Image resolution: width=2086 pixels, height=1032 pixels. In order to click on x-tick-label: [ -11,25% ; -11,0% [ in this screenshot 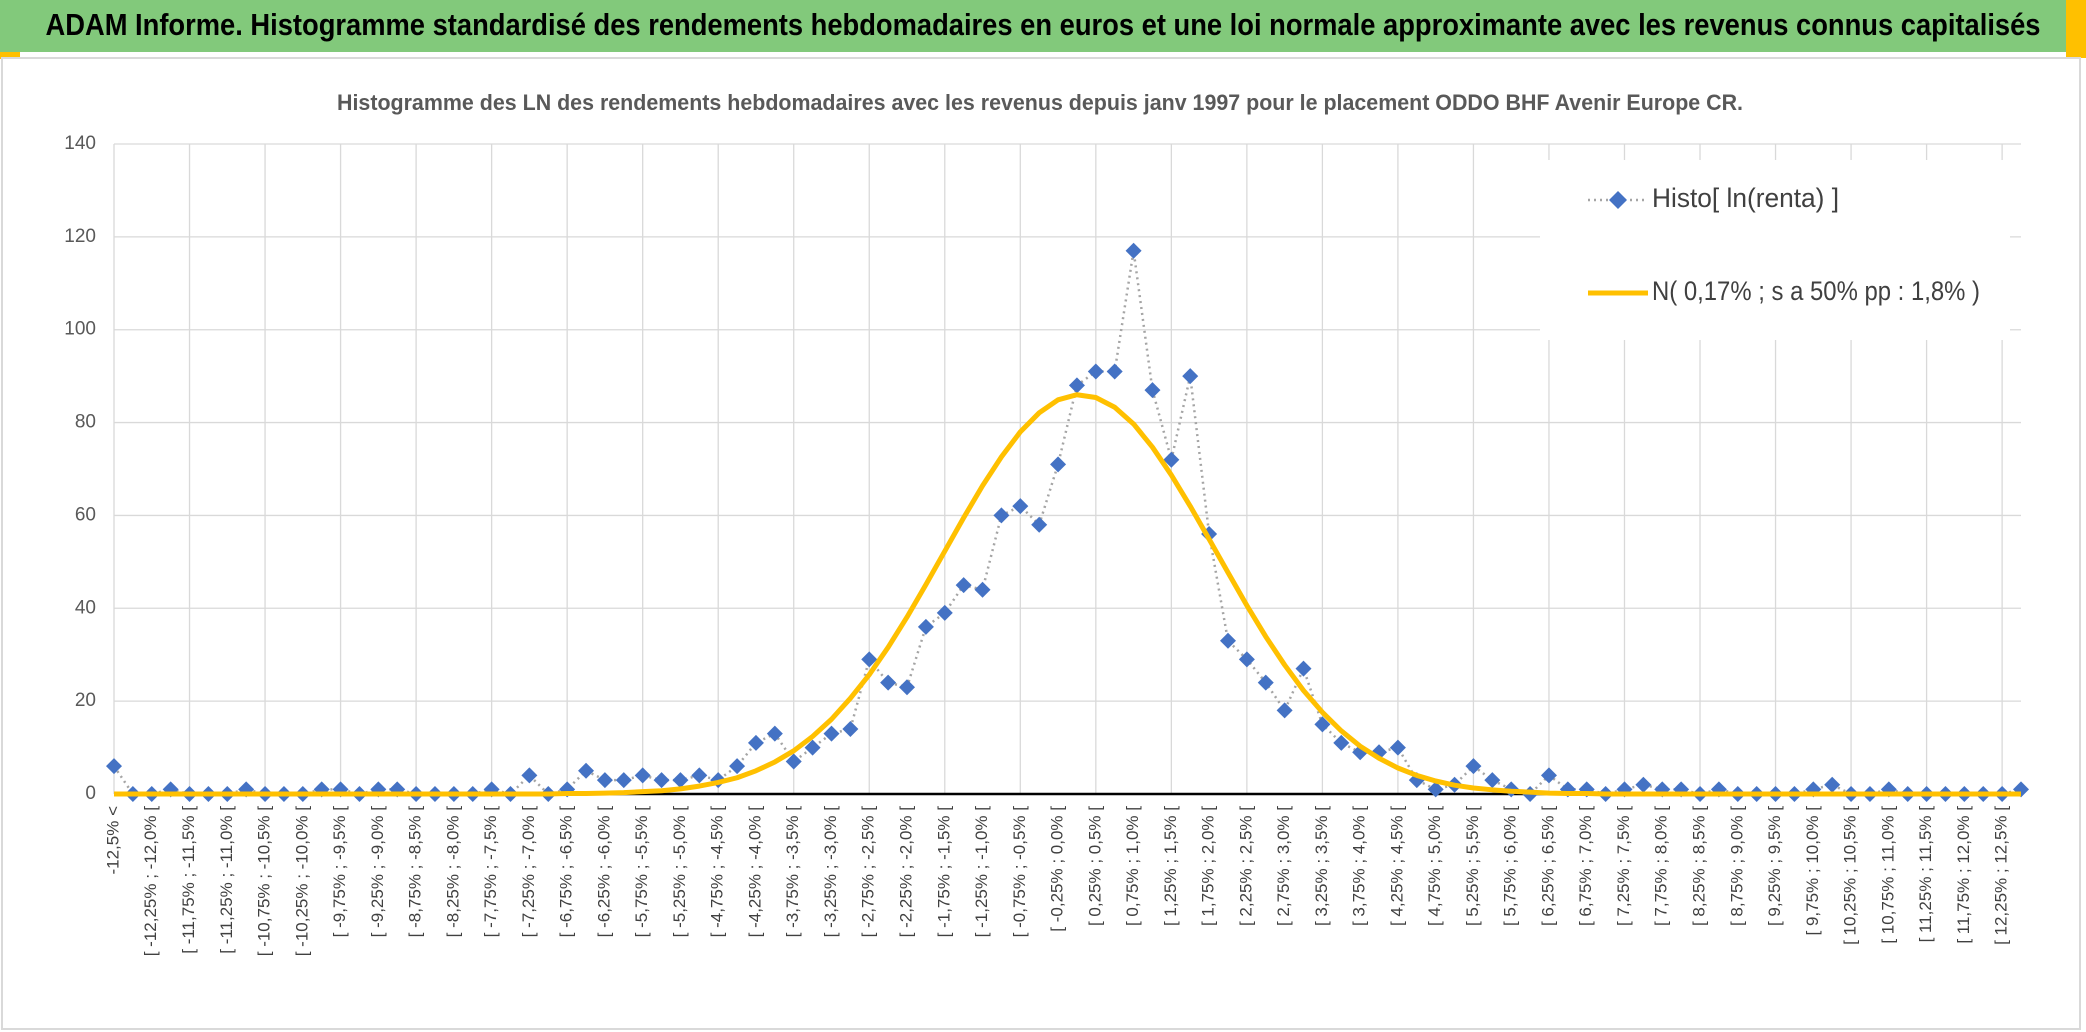, I will do `click(226, 880)`.